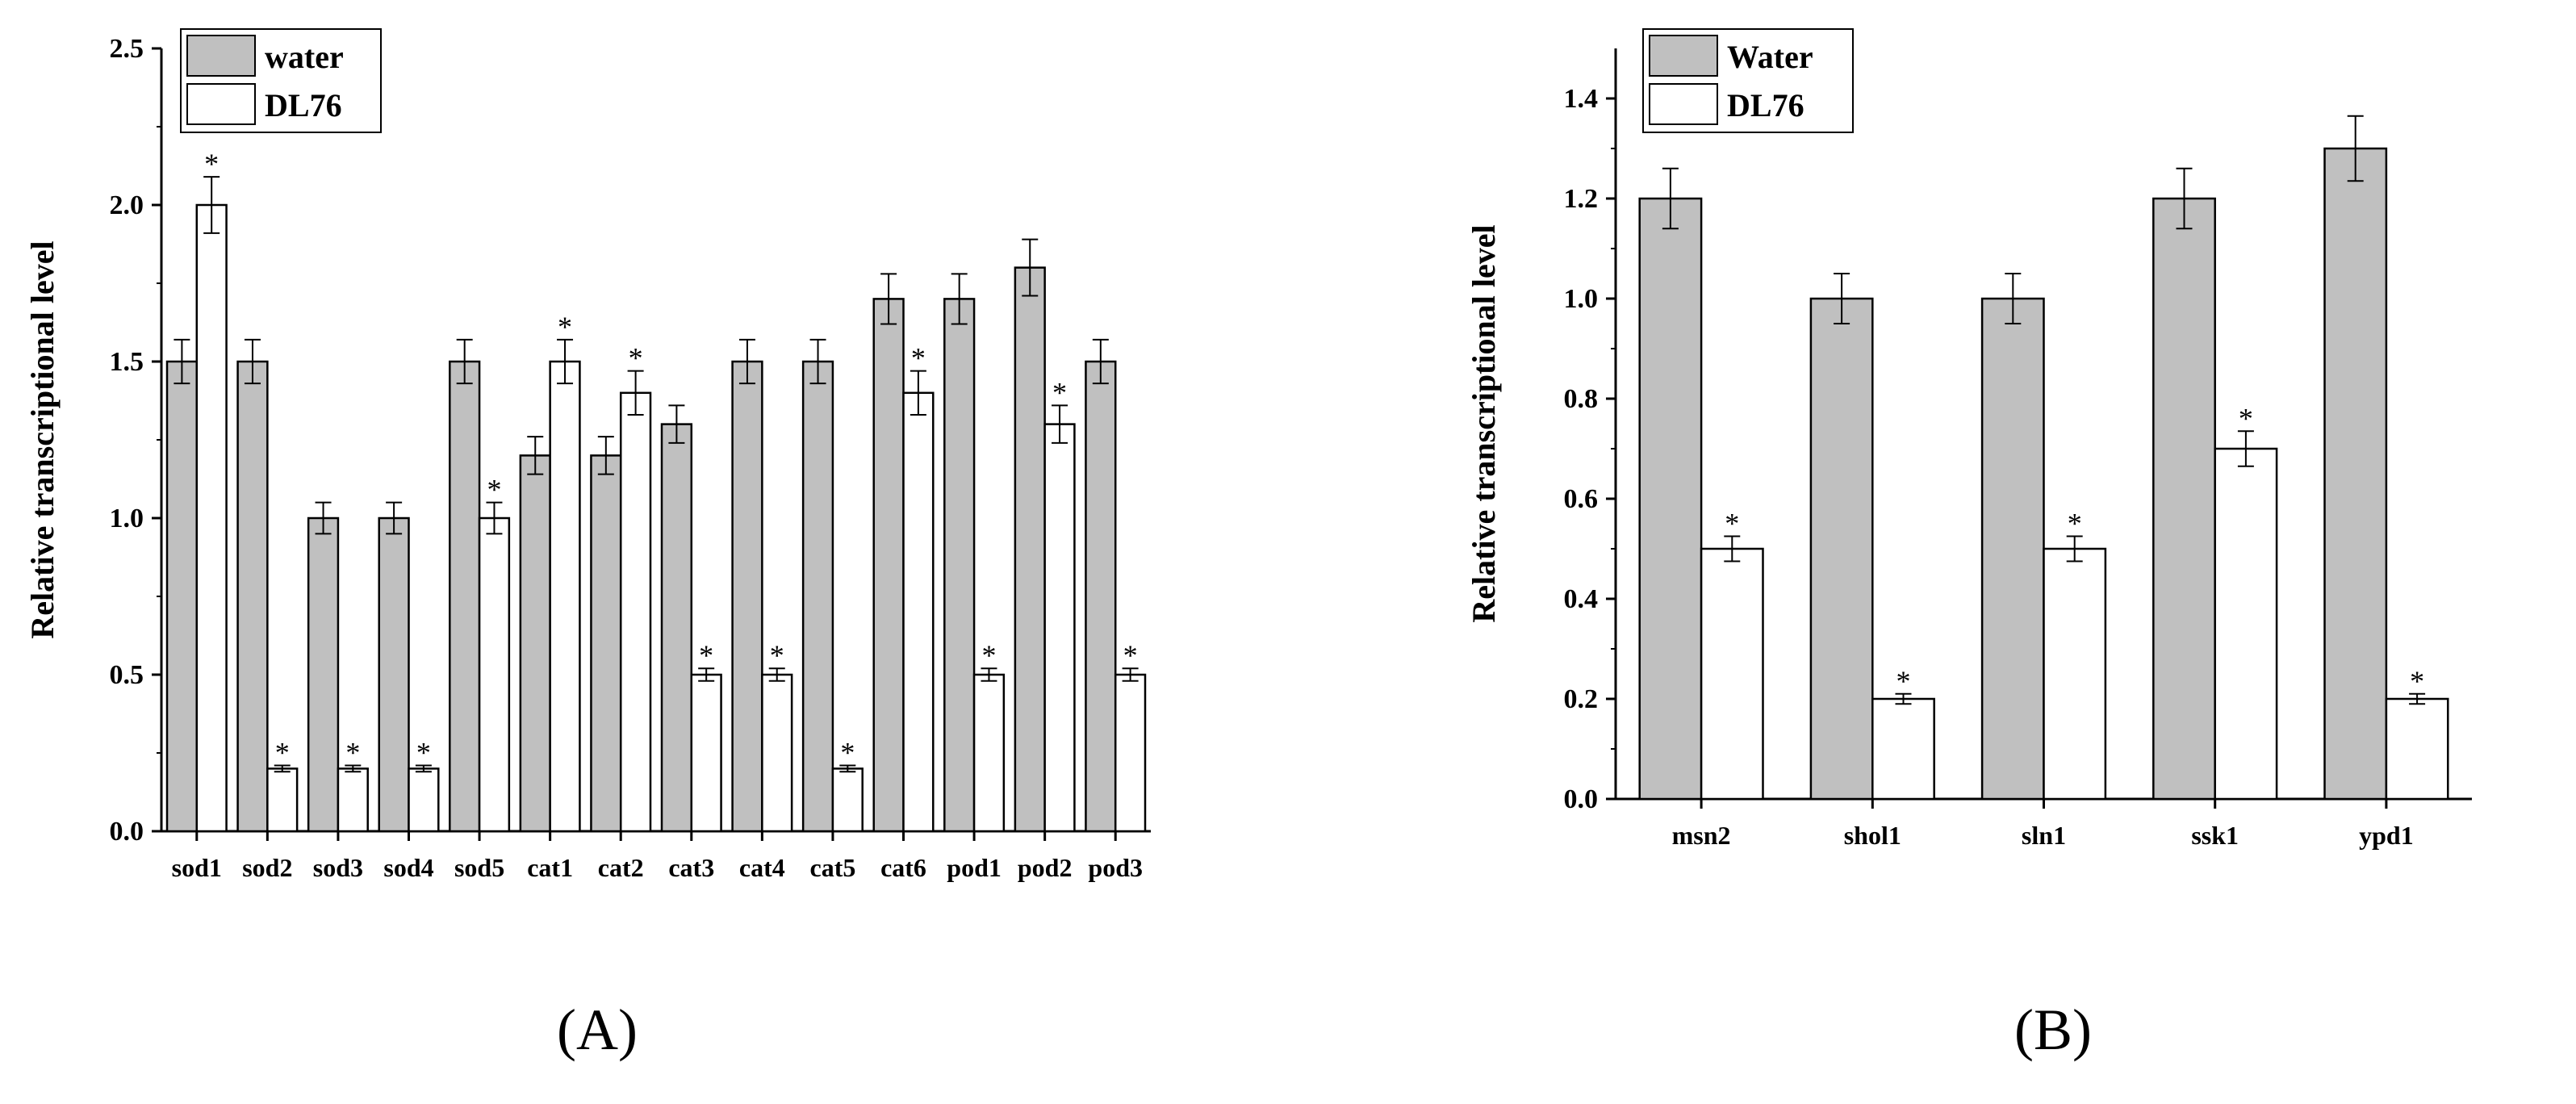  What do you see at coordinates (597, 1029) in the screenshot?
I see `panel-label: (A)` at bounding box center [597, 1029].